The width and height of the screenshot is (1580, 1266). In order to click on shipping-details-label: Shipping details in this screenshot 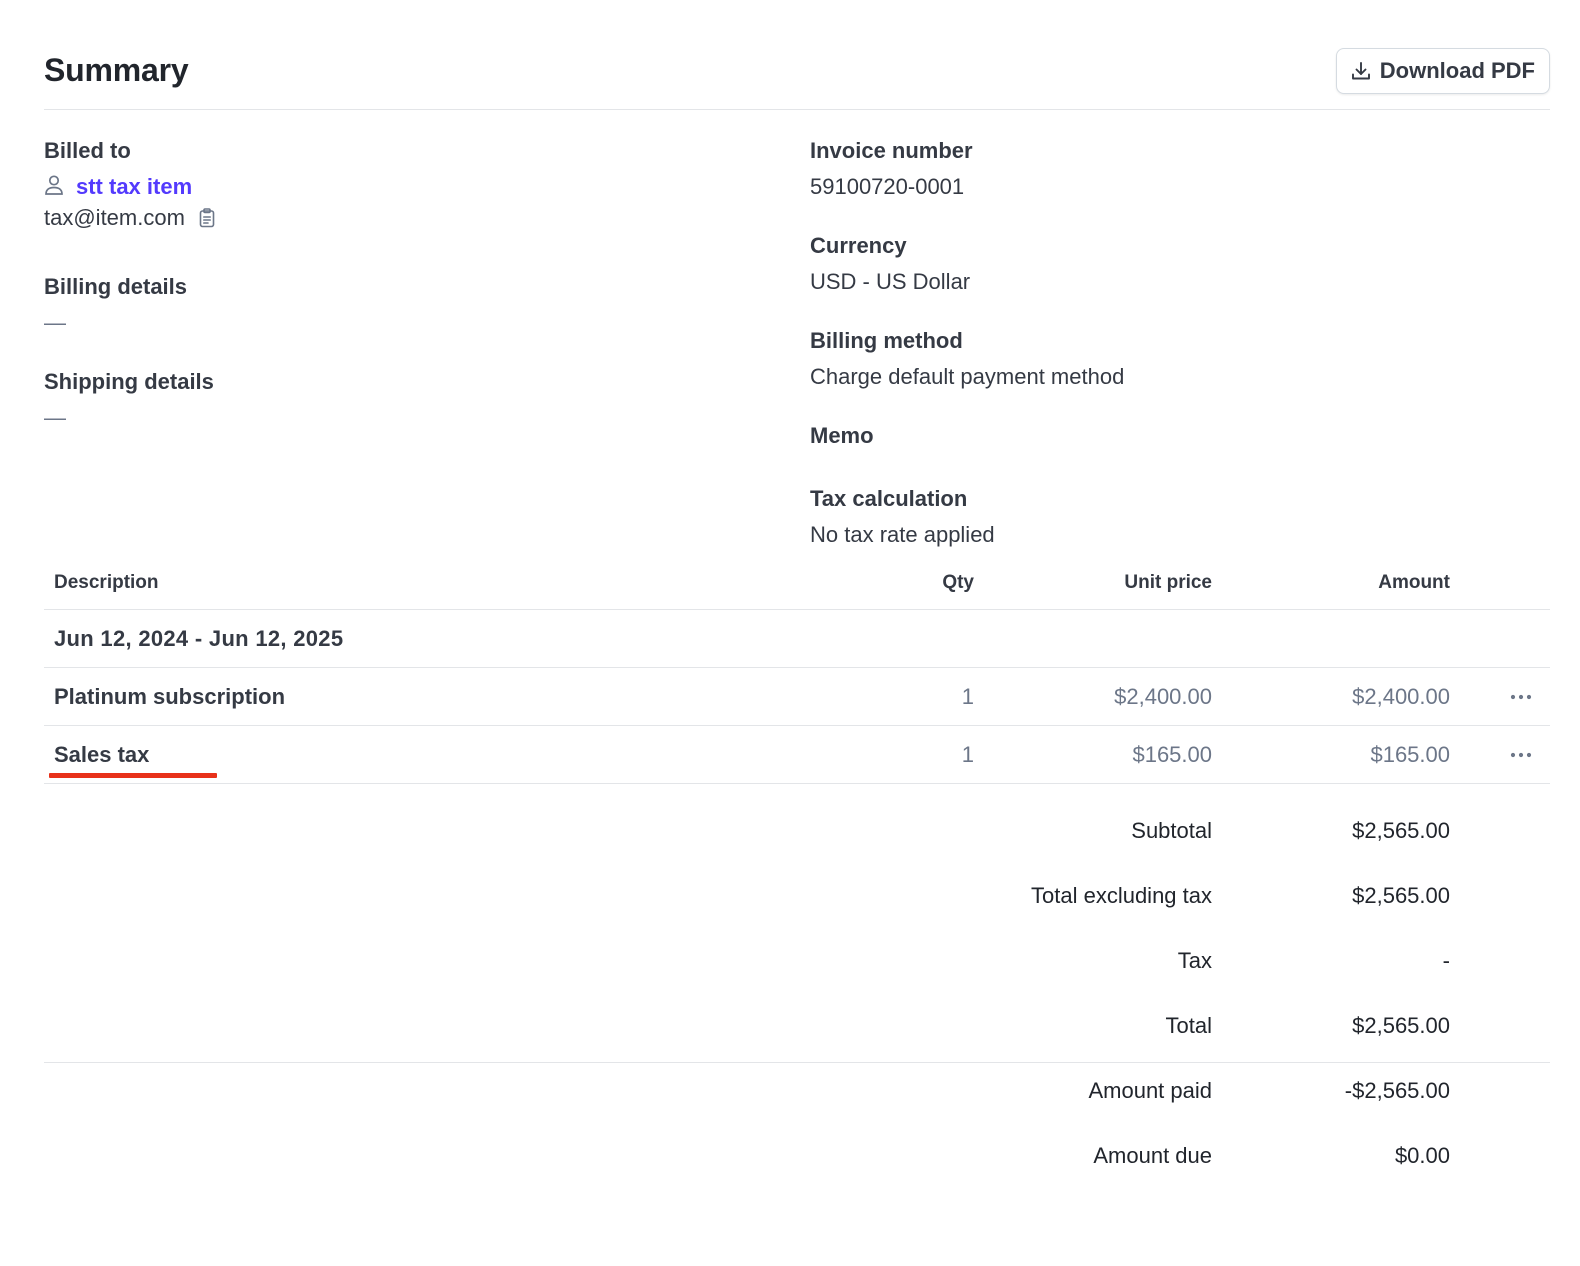, I will do `click(129, 381)`.